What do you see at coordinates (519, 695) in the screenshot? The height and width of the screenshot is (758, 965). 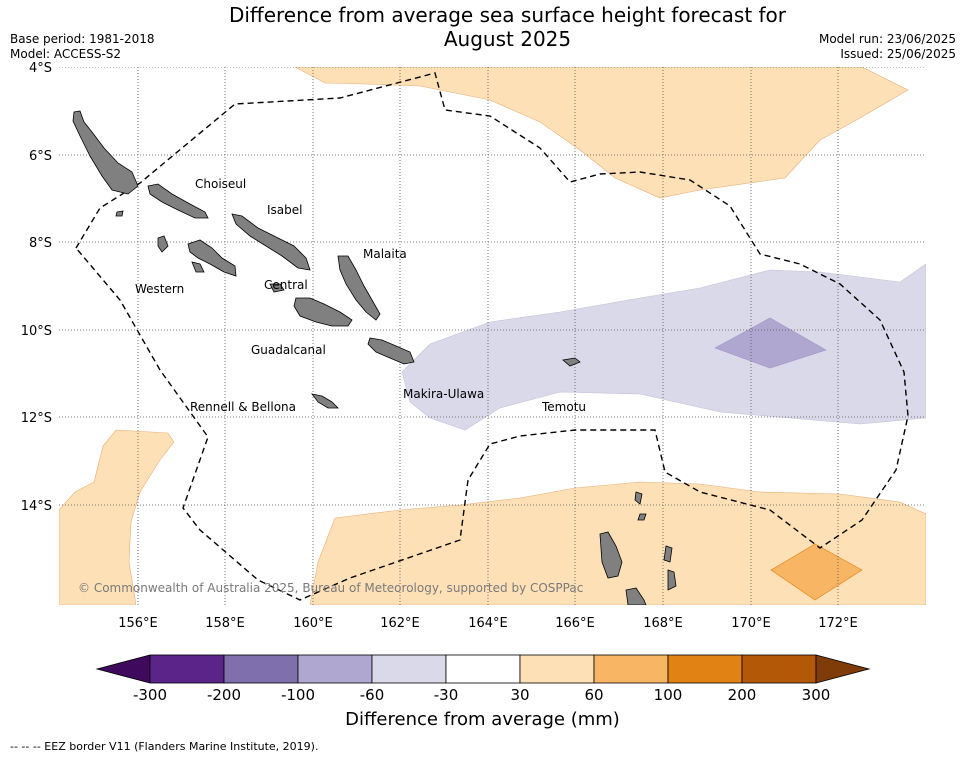 I see `cb-tick-30: 30` at bounding box center [519, 695].